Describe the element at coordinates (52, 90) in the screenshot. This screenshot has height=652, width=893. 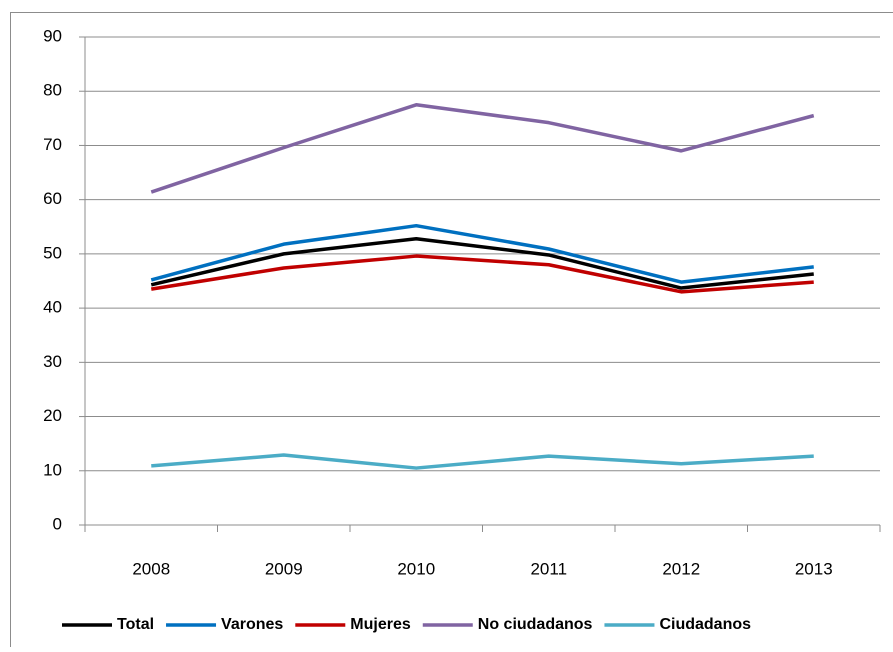
I see `y-tick-label: 80` at that location.